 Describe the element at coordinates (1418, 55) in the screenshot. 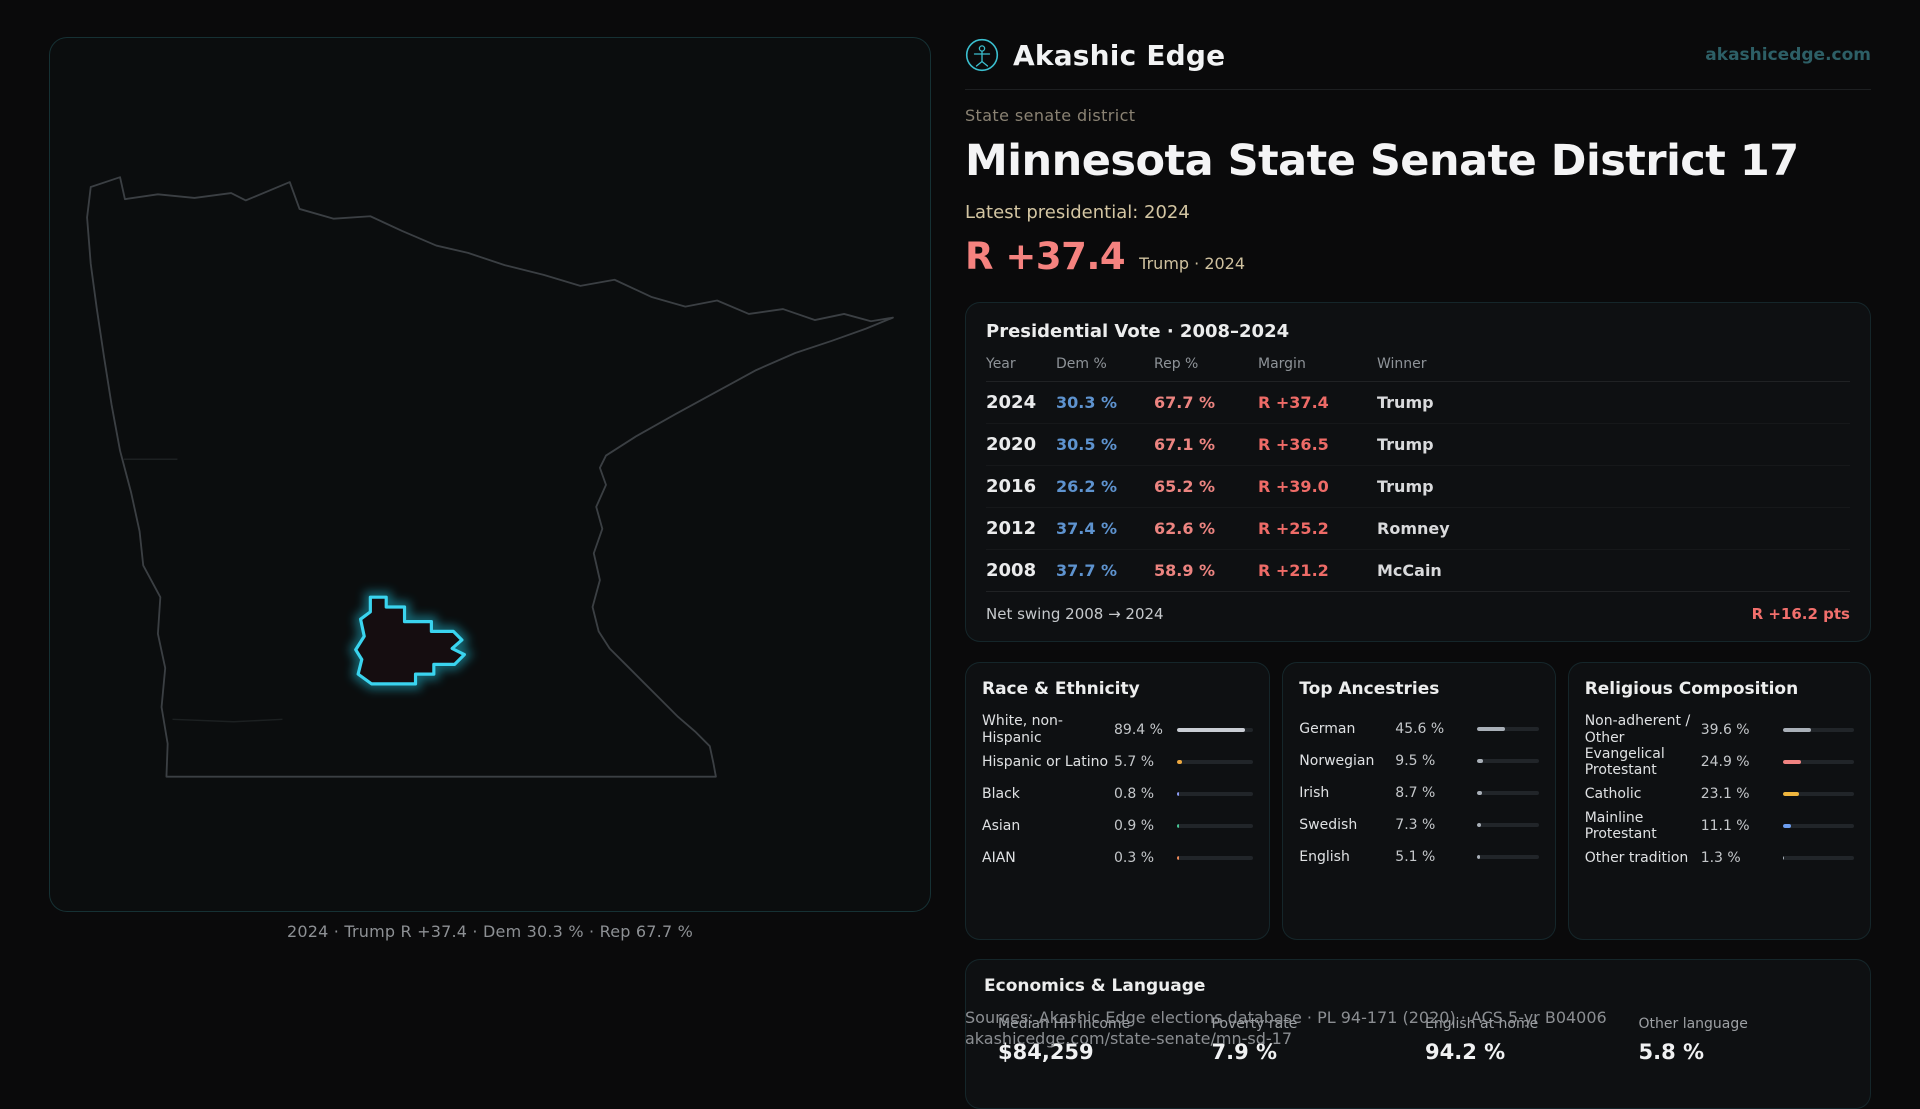

I see `header: Akashic Edge akashicedge.com` at that location.